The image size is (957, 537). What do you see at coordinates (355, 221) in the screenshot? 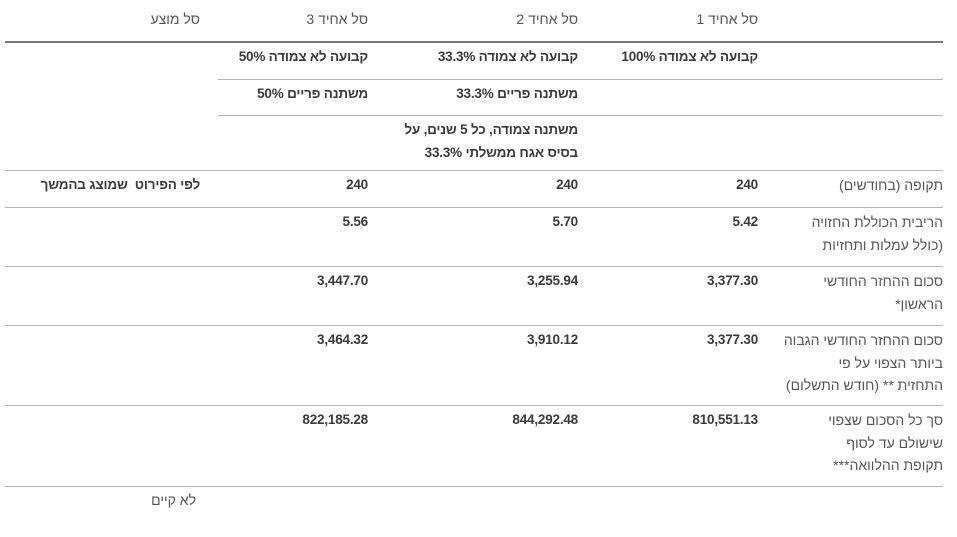
I see `row-value: 5.56` at bounding box center [355, 221].